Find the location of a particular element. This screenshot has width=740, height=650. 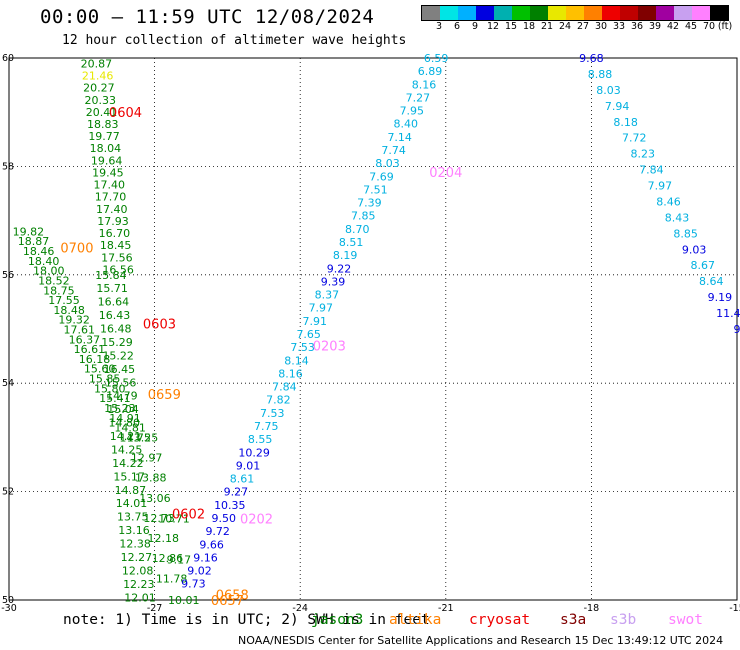

wave-height-label: 12.01 is located at coordinates (140, 597).